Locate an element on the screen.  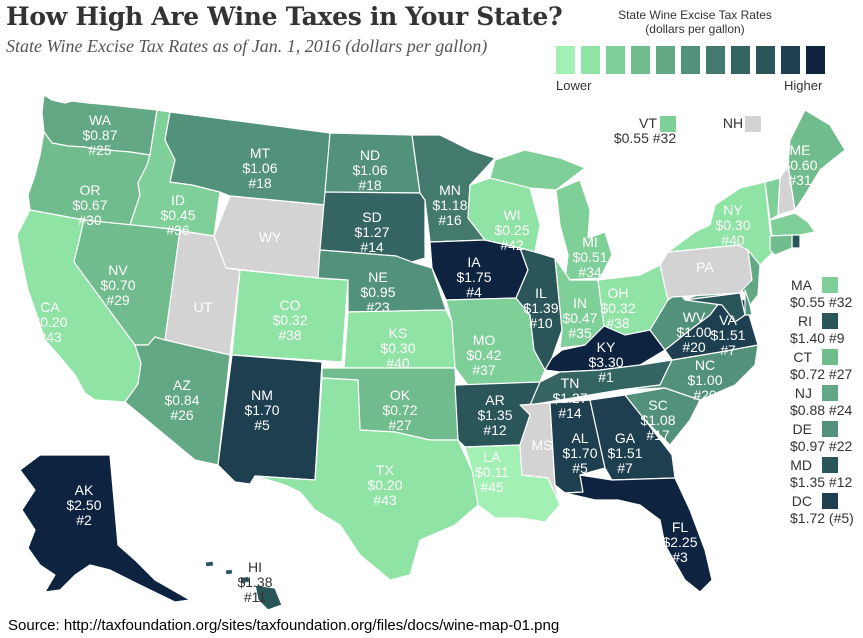
state-rank-ks: #40 is located at coordinates (398, 363).